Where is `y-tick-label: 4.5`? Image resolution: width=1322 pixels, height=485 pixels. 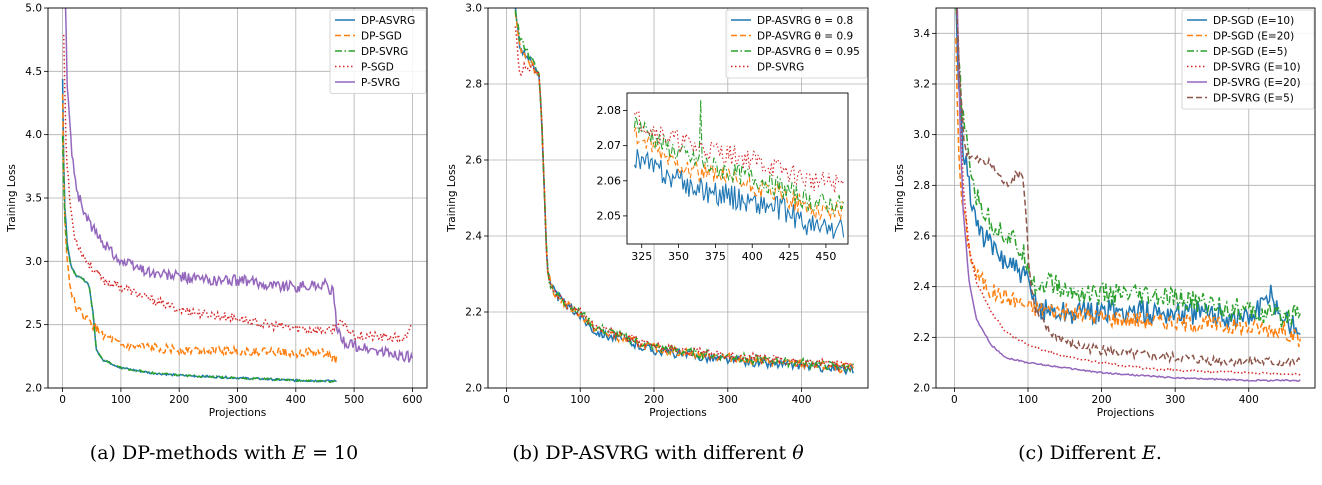
y-tick-label: 4.5 is located at coordinates (33, 72).